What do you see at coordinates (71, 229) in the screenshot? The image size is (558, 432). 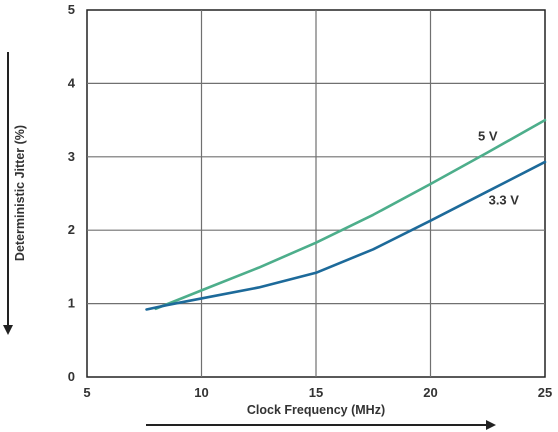 I see `y-tick-label: 2` at bounding box center [71, 229].